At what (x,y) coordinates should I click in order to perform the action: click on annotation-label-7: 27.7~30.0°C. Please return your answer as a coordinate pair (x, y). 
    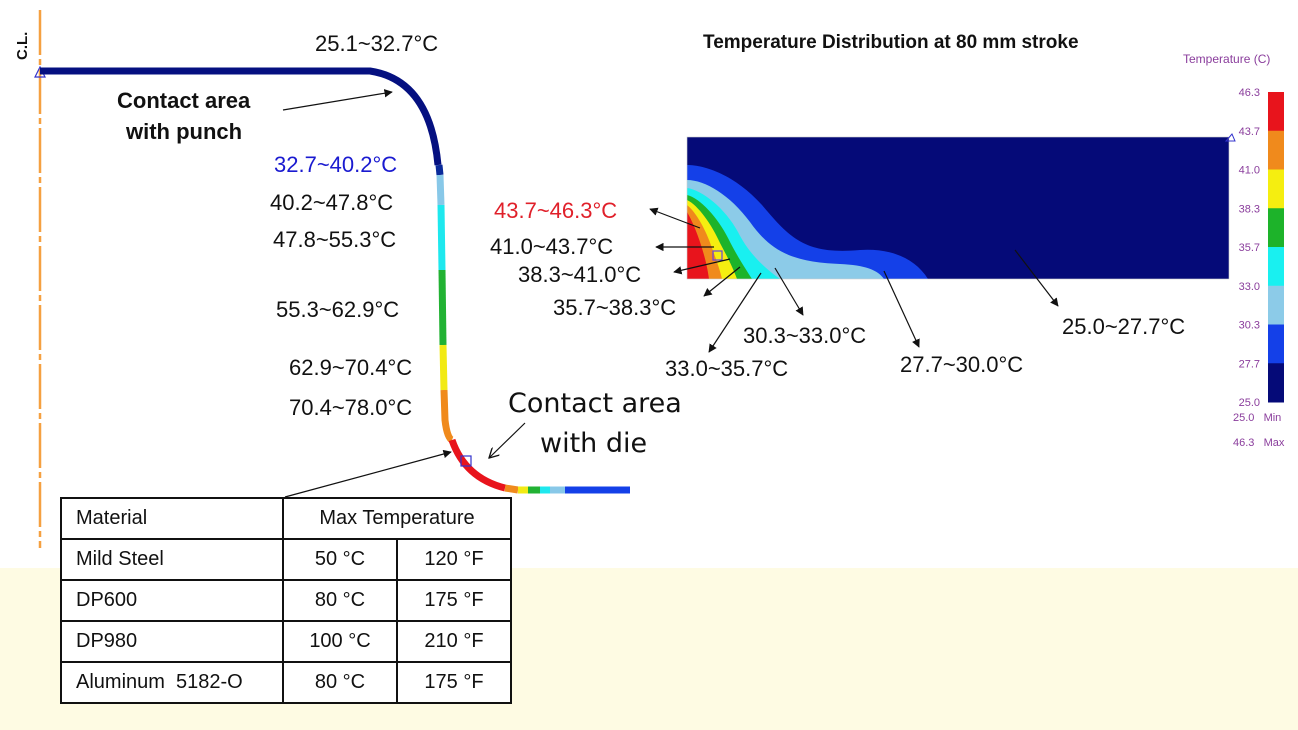
    Looking at the image, I should click on (961, 364).